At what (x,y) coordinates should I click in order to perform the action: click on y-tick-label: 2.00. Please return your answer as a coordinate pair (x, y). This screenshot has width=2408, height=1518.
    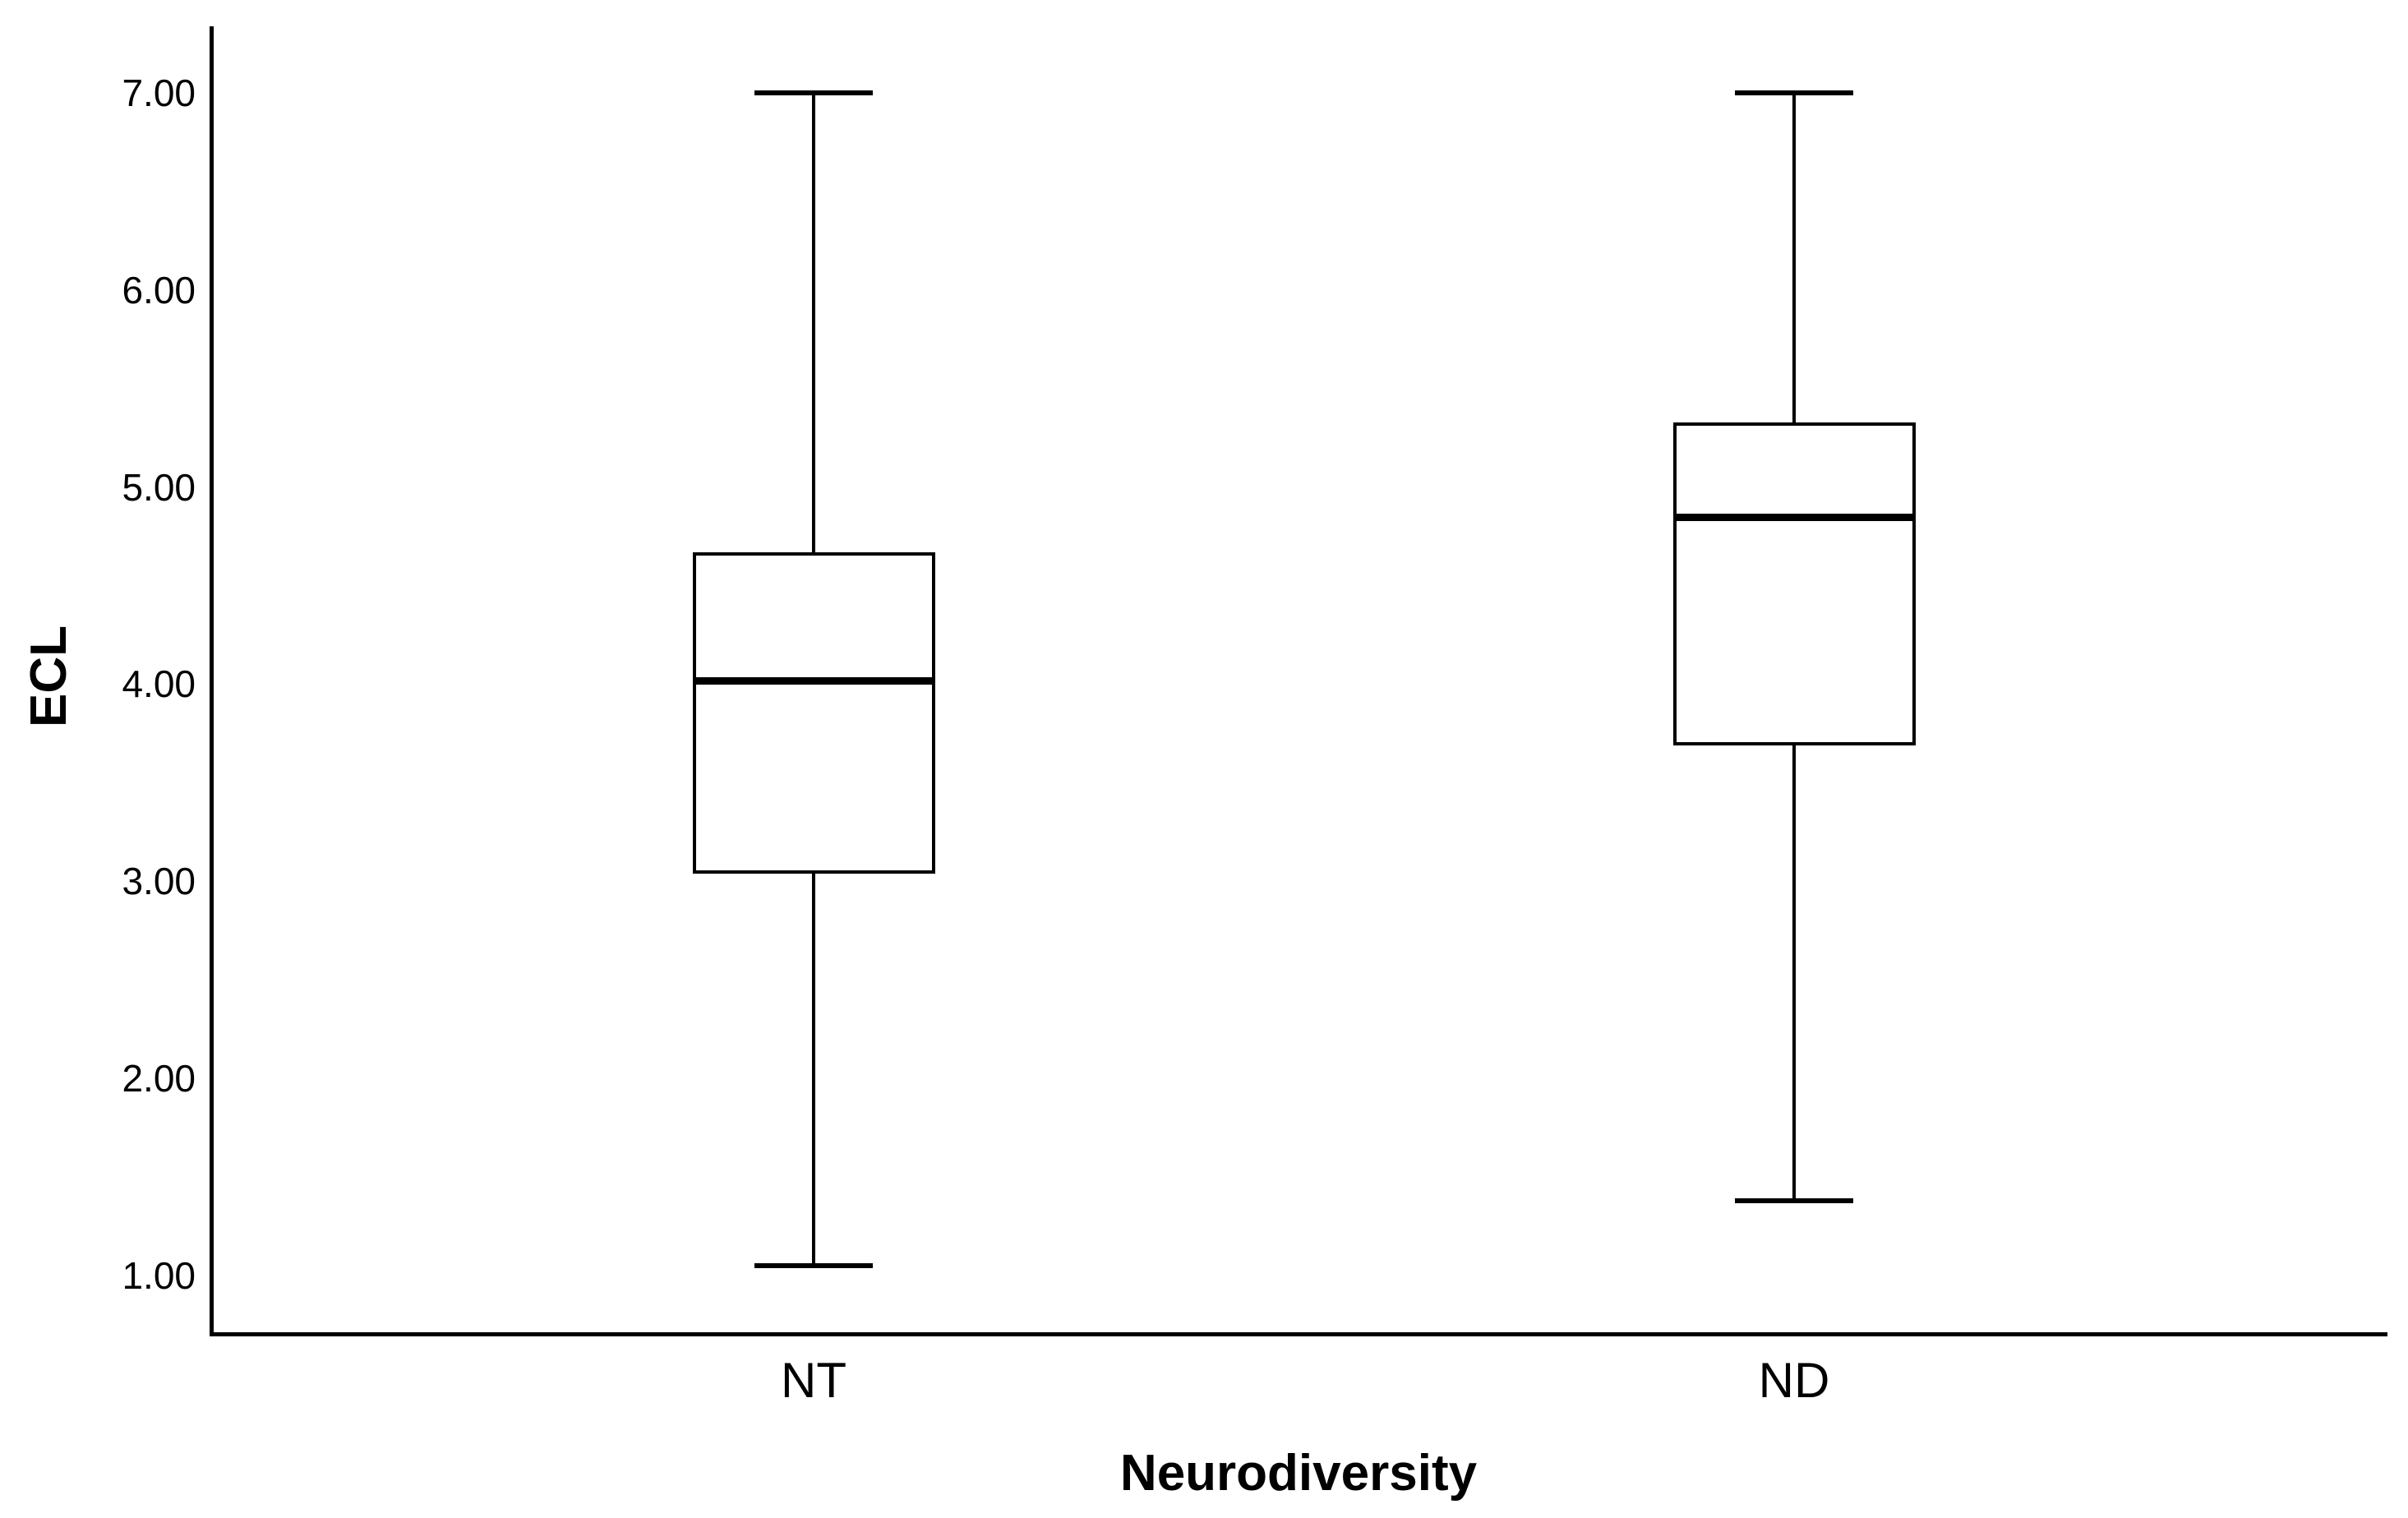
    Looking at the image, I should click on (159, 1078).